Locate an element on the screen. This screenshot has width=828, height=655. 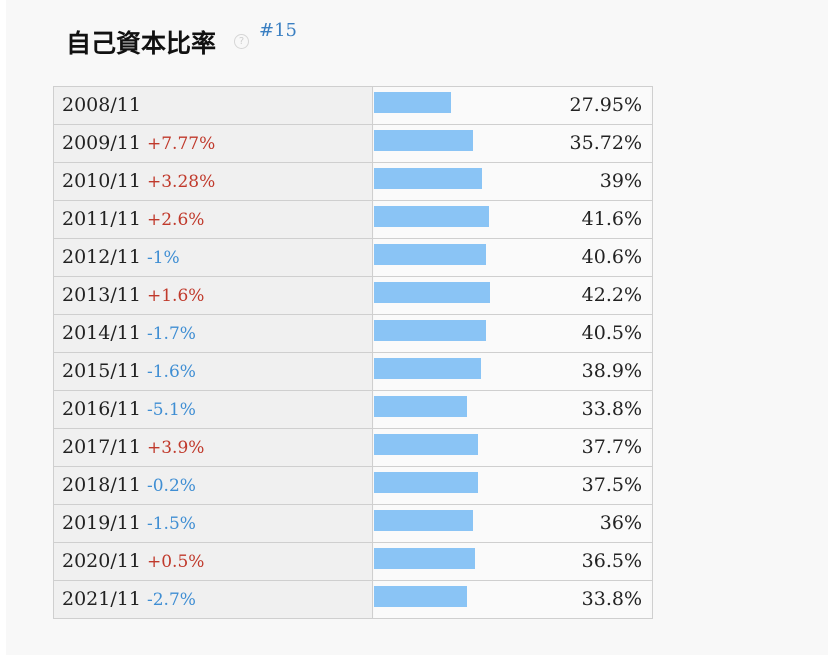
table-row: 2011/11 +2.6% 41.6% is located at coordinates (353, 220).